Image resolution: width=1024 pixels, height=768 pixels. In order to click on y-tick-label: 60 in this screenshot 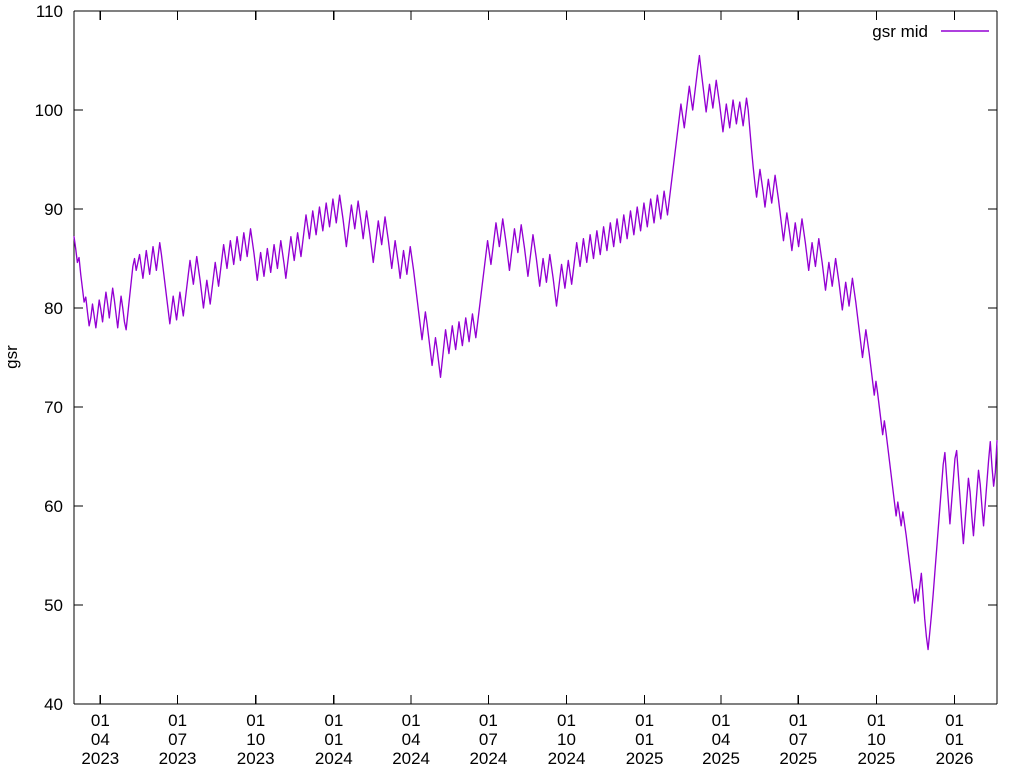, I will do `click(53, 506)`.